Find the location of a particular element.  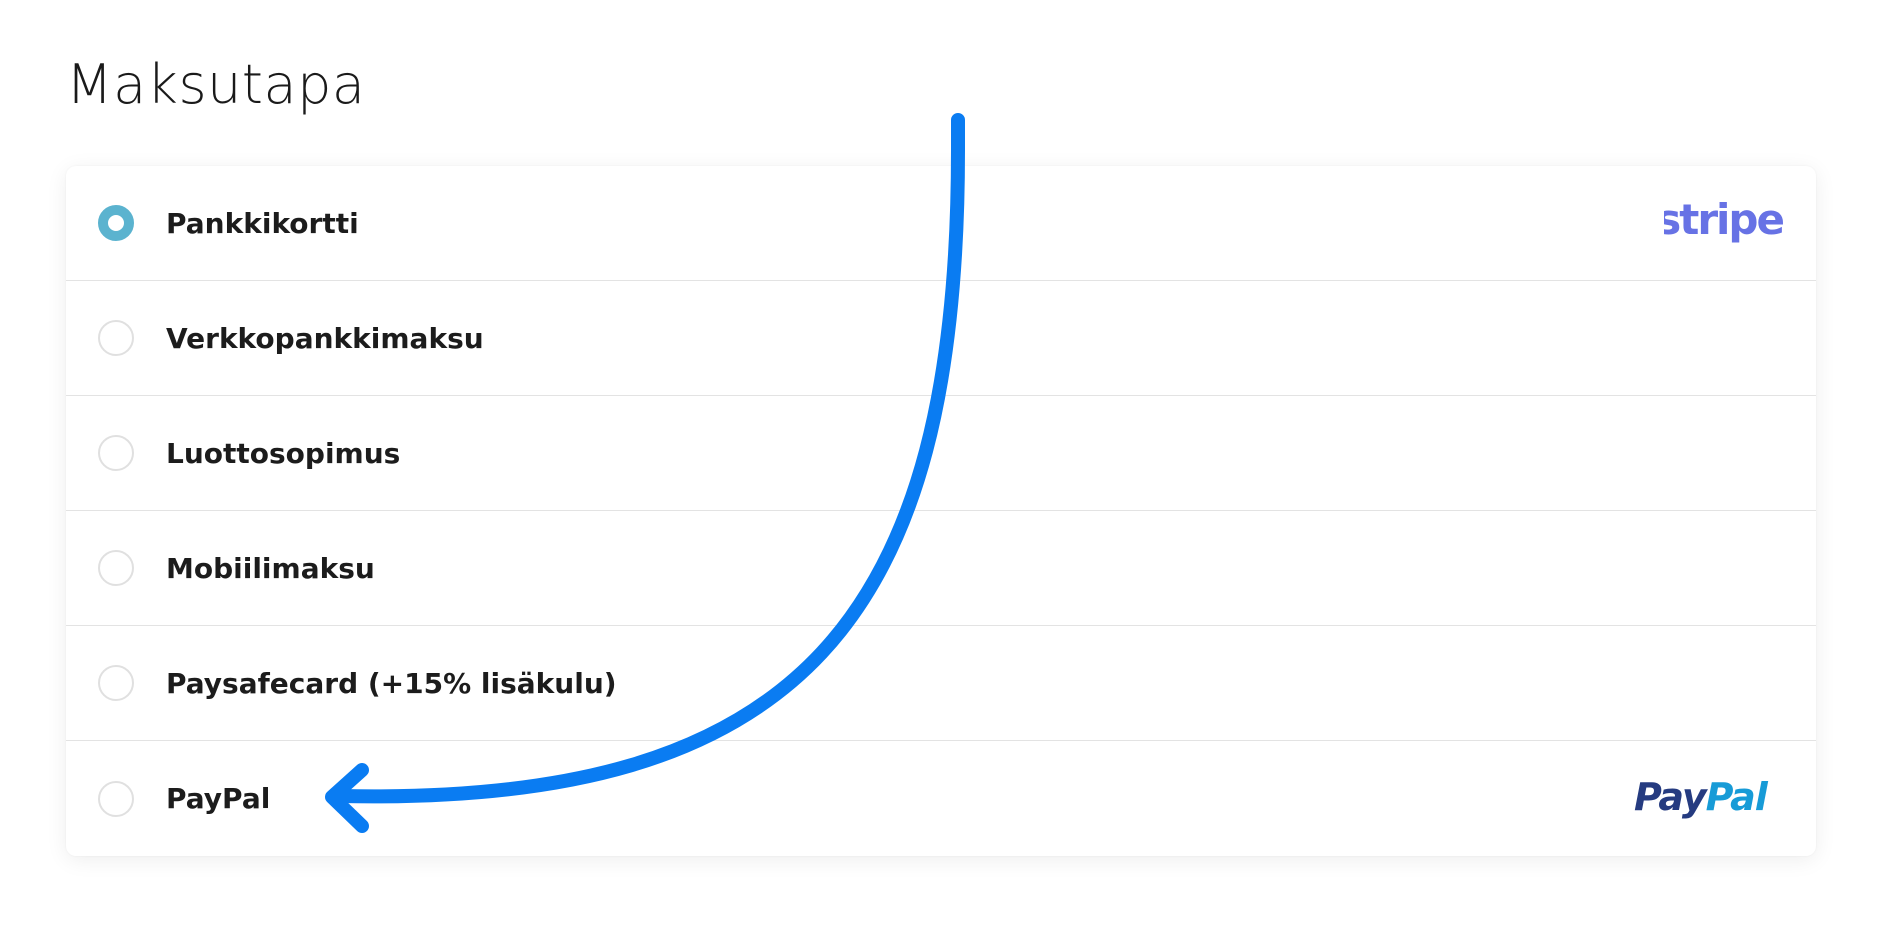

radio-button-selected is located at coordinates (116, 223).